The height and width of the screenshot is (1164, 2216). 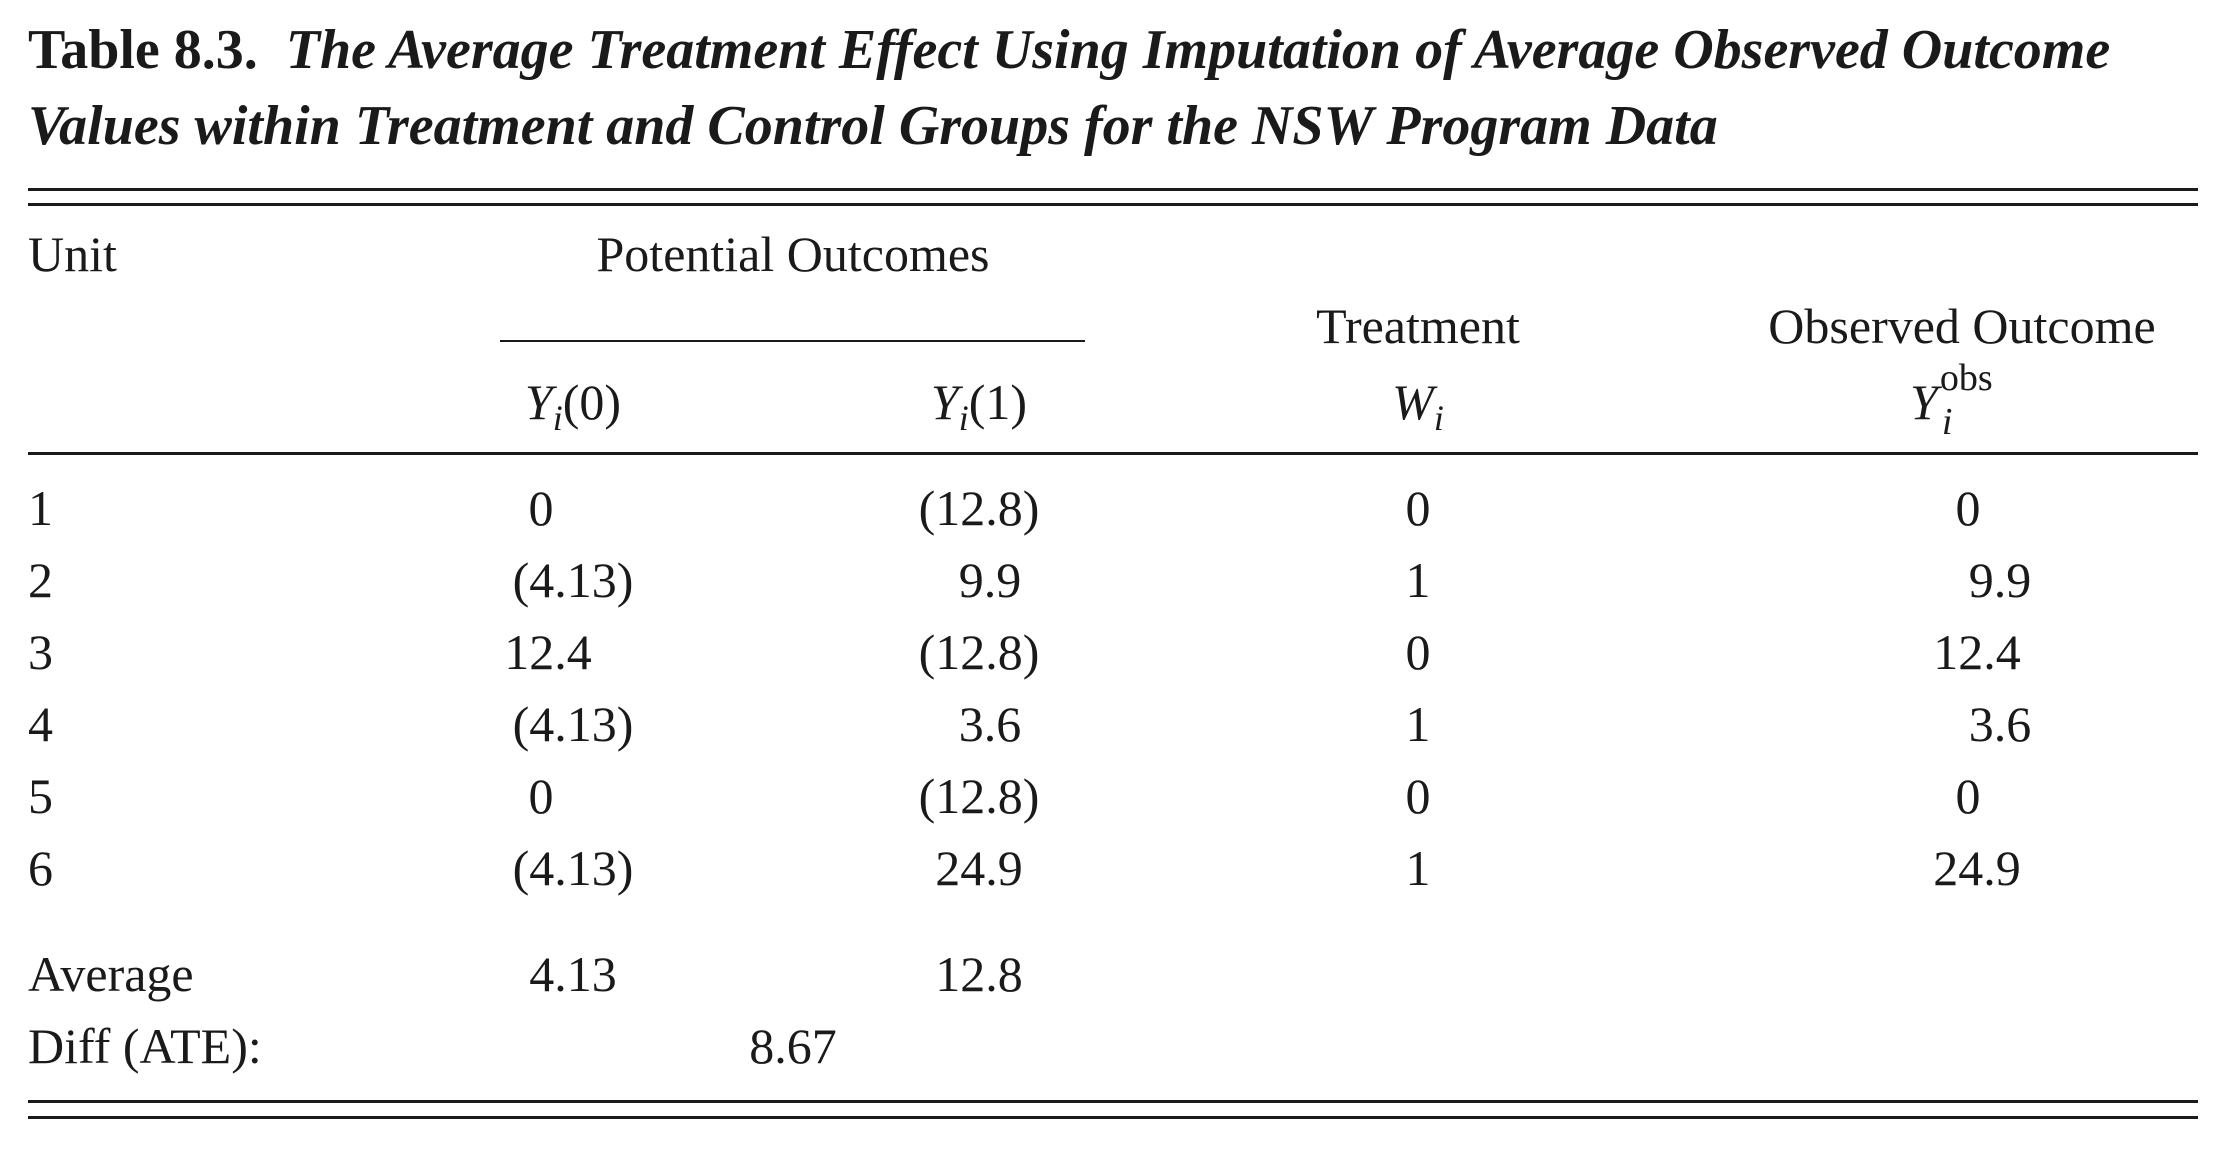 What do you see at coordinates (40, 508) in the screenshot?
I see `cell-unit: 1` at bounding box center [40, 508].